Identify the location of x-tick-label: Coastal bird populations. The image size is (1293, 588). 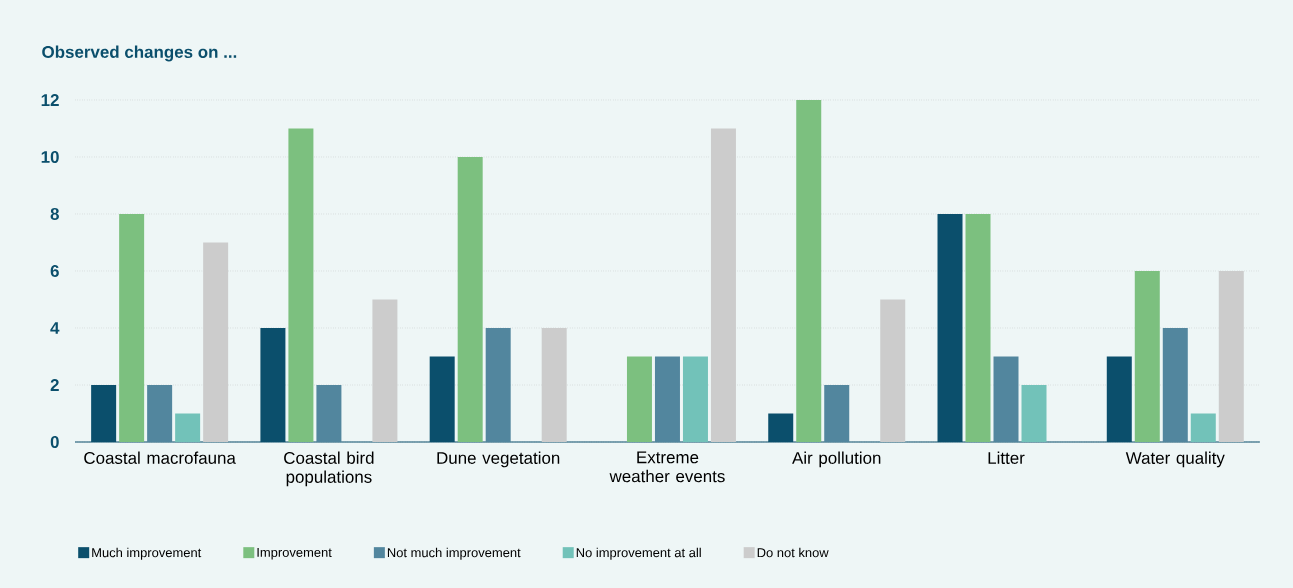
(329, 469).